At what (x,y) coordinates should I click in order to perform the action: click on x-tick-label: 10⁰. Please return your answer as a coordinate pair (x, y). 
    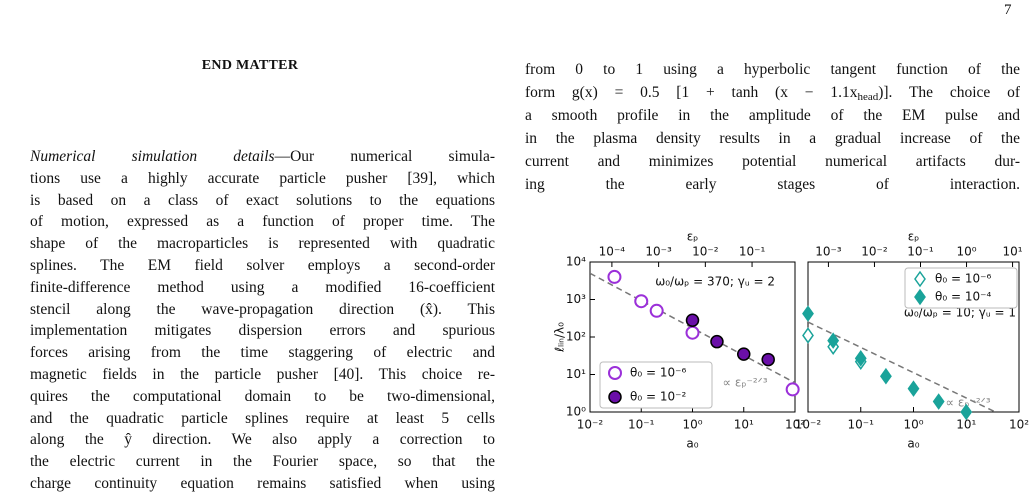
    Looking at the image, I should click on (692, 425).